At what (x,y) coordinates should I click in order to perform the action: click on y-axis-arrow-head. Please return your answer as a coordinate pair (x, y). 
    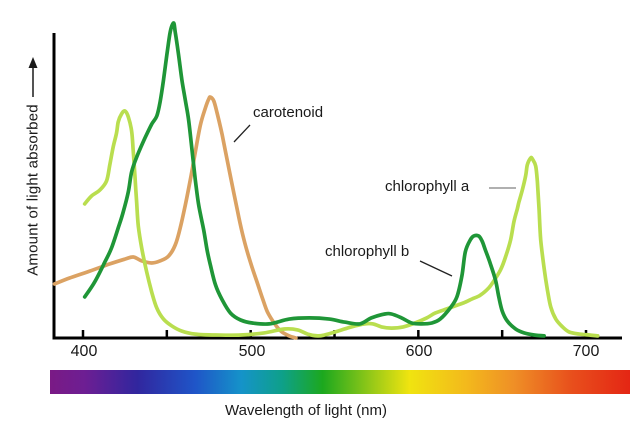
    Looking at the image, I should click on (33, 62).